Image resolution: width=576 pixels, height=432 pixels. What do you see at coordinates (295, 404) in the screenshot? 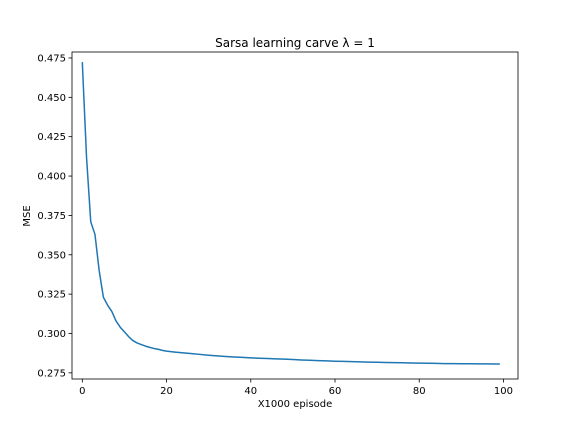
I see `x-axis-label: X1000 episode` at bounding box center [295, 404].